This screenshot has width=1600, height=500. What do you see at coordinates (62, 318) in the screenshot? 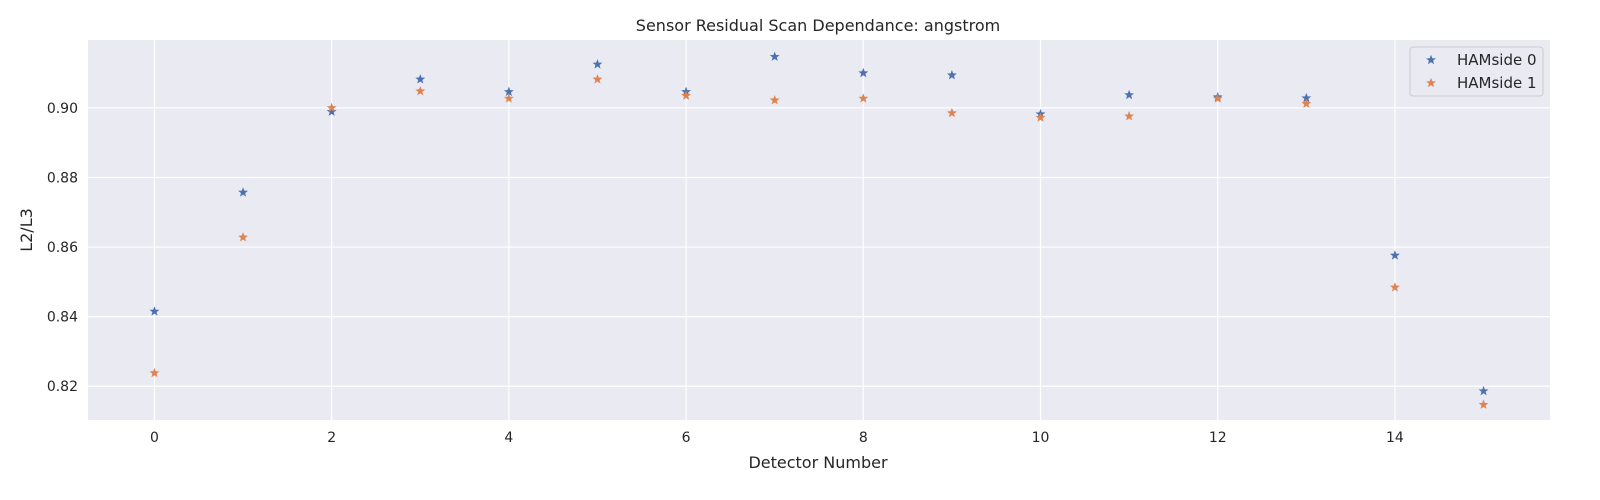
I see `y-tick-label: 0.84` at bounding box center [62, 318].